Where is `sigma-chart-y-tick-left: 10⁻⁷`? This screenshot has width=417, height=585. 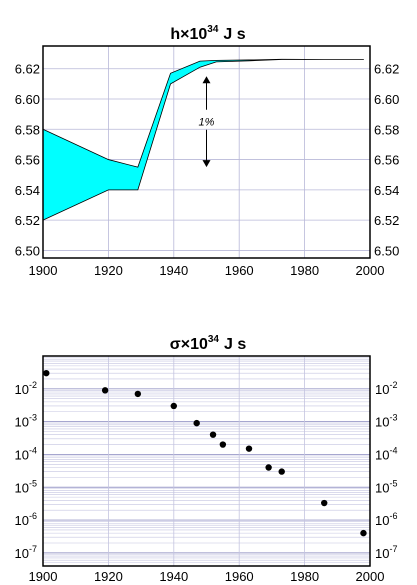 sigma-chart-y-tick-left: 10⁻⁷ is located at coordinates (26, 552).